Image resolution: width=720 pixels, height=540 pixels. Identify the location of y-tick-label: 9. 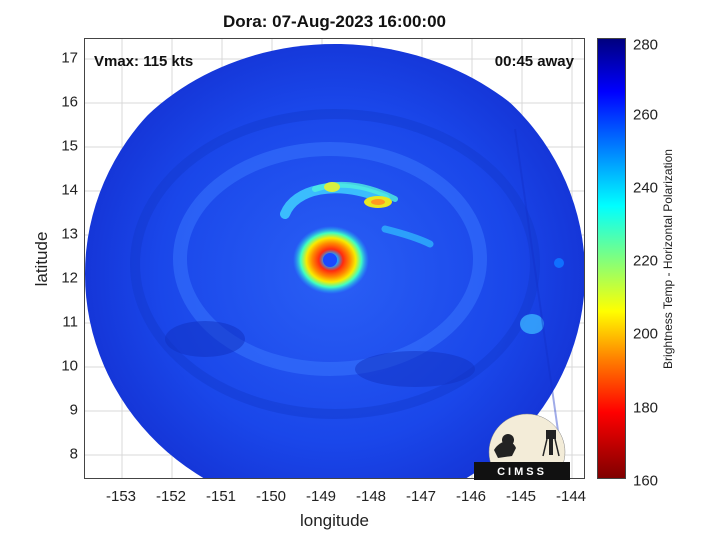
(73, 410).